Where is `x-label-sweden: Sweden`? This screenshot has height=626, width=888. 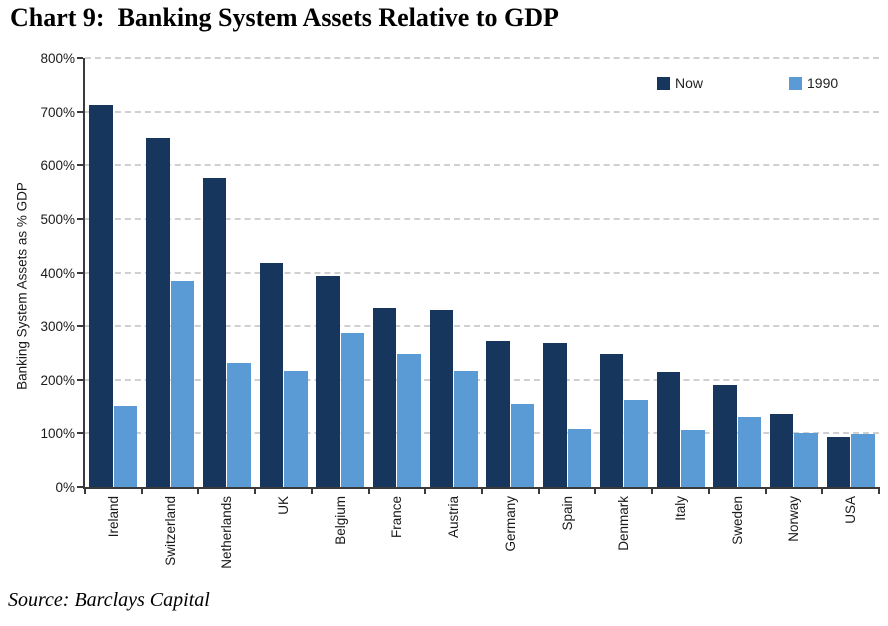 x-label-sweden: Sweden is located at coordinates (737, 520).